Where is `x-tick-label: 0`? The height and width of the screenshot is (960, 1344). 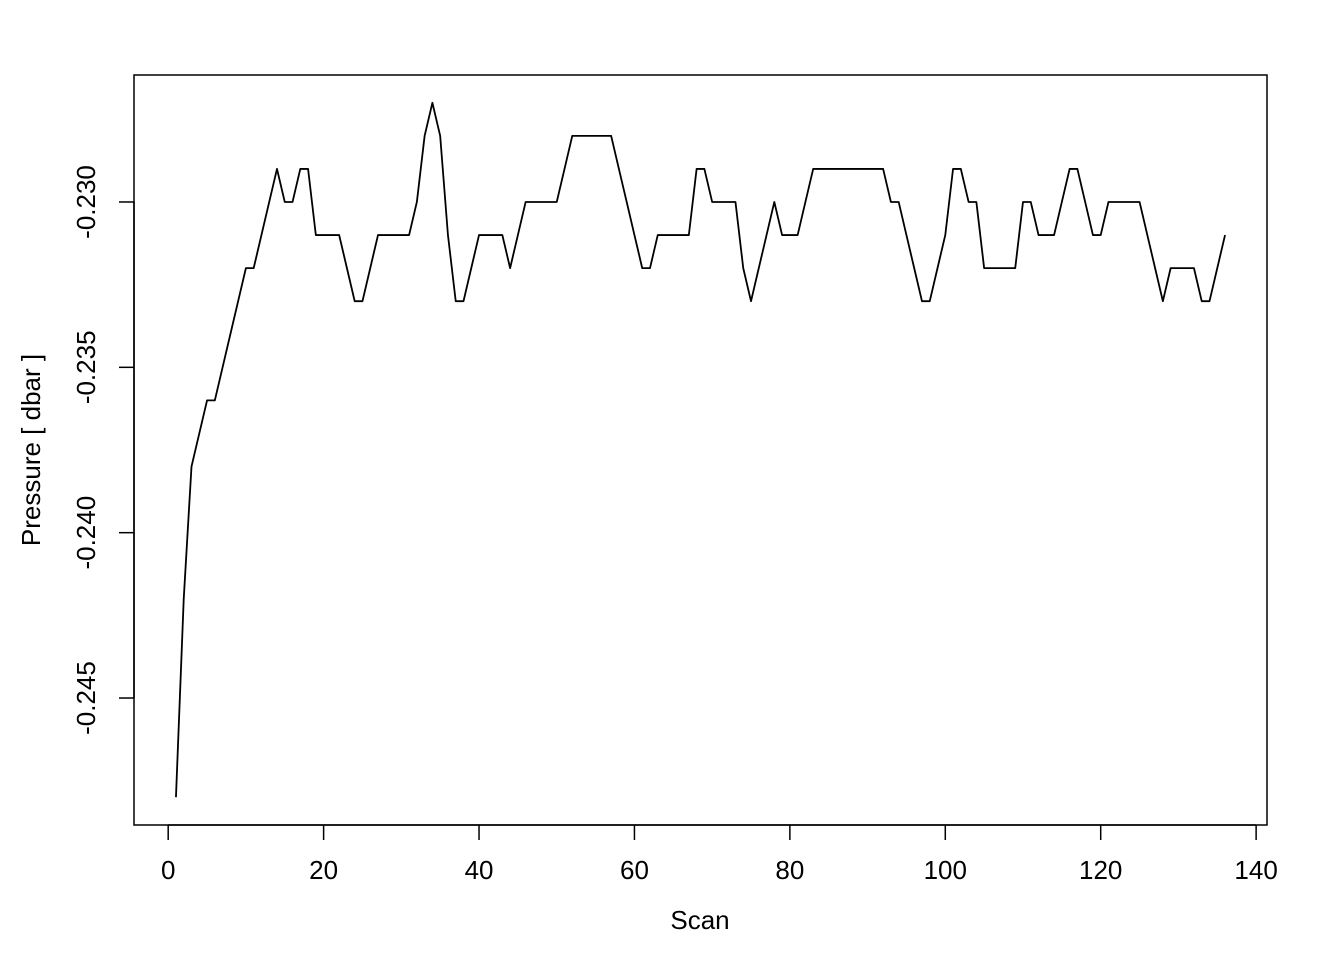 x-tick-label: 0 is located at coordinates (168, 870).